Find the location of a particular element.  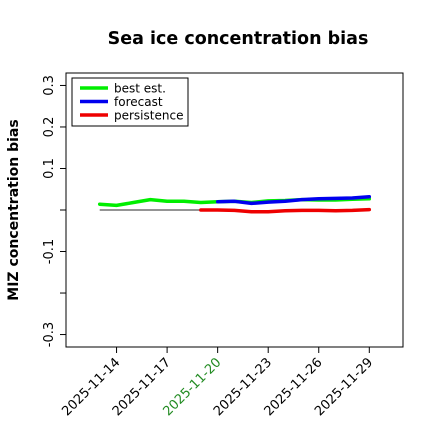

series-line-persistence is located at coordinates (285, 210).